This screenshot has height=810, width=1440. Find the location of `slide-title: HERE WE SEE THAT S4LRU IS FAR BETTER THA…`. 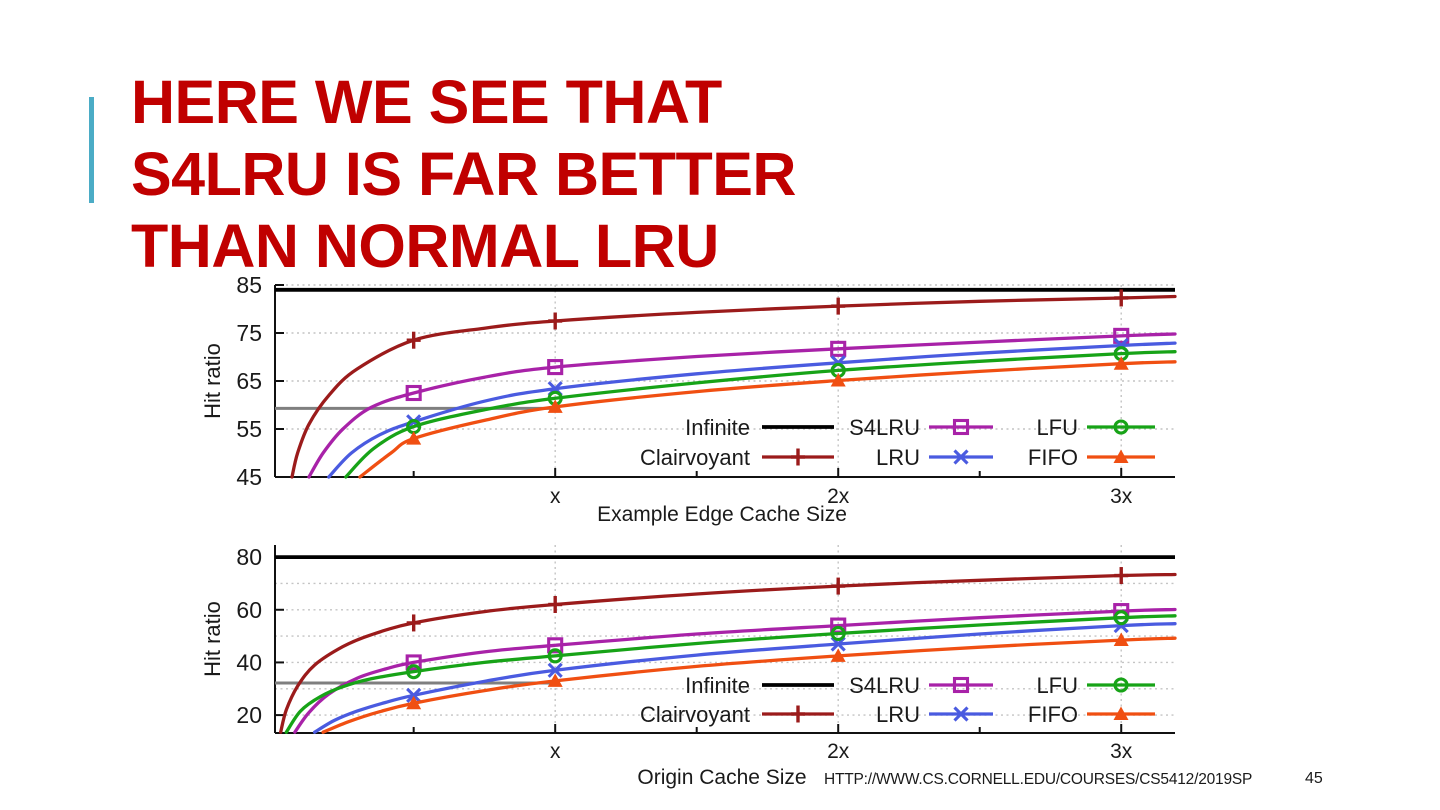

slide-title: HERE WE SEE THAT S4LRU IS FAR BETTER THA… is located at coordinates (463, 173).